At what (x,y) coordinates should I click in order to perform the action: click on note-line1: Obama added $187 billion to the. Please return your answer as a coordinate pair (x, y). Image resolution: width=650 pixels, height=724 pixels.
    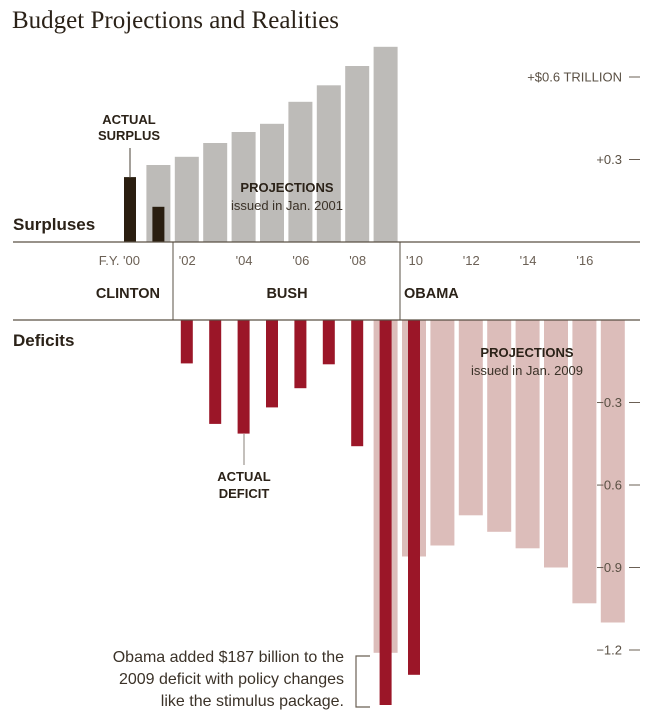
    Looking at the image, I should click on (228, 657).